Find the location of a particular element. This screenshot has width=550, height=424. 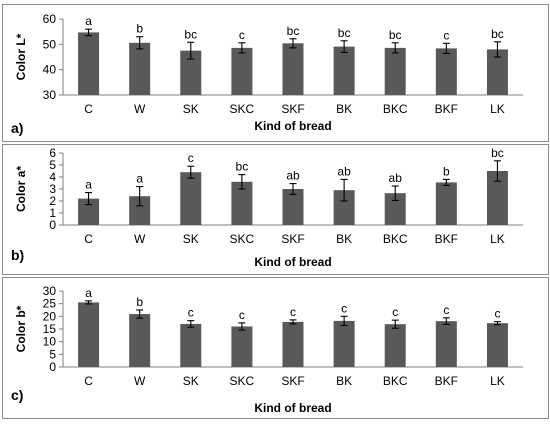

y-tick-label: 20 is located at coordinates (50, 316).